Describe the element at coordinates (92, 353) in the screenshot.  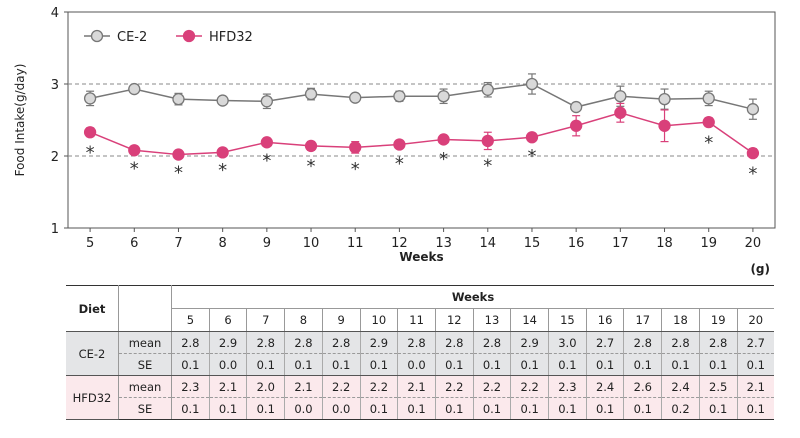
I see `diet-group-label: CE-2` at that location.